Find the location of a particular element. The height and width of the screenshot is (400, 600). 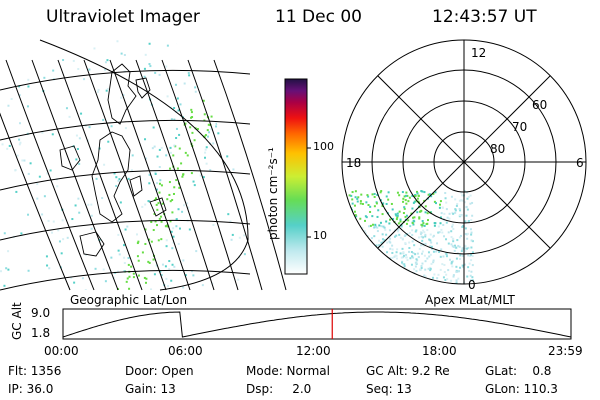

instrument-title: Ultraviolet Imager is located at coordinates (123, 17).